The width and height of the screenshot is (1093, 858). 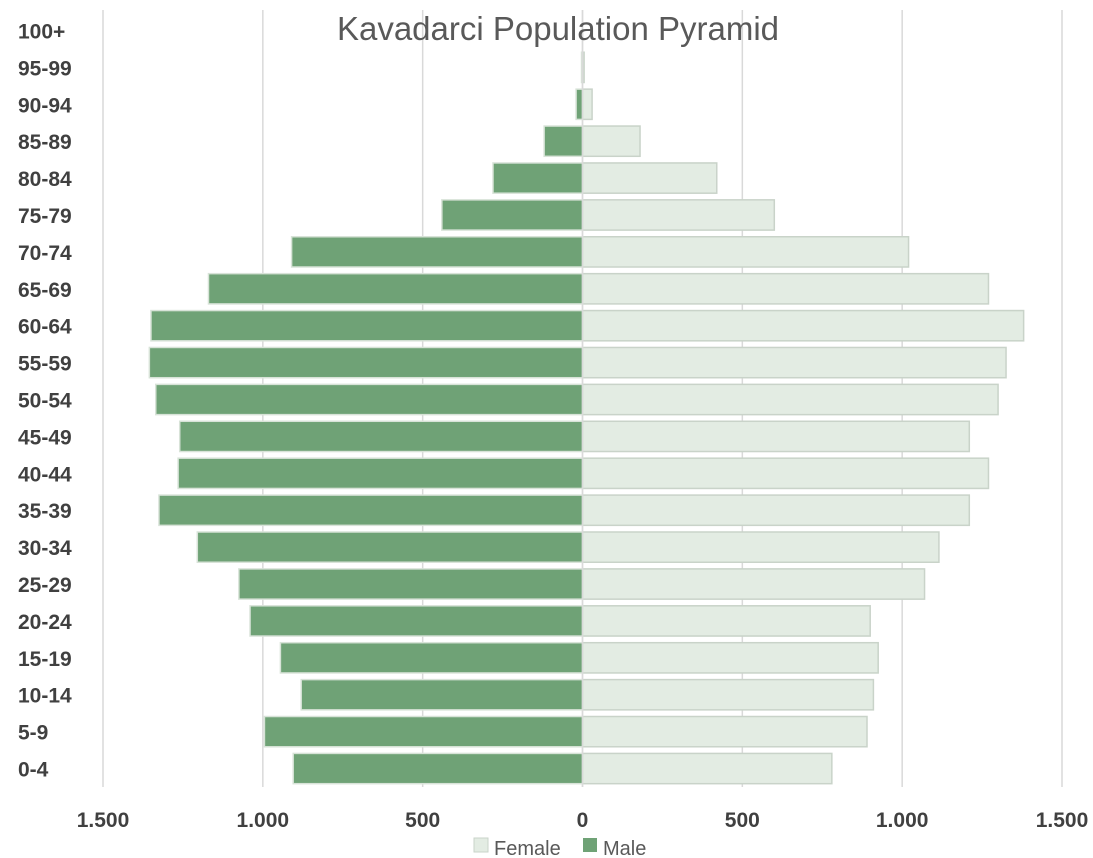 What do you see at coordinates (41, 31) in the screenshot?
I see `category-label: 100+` at bounding box center [41, 31].